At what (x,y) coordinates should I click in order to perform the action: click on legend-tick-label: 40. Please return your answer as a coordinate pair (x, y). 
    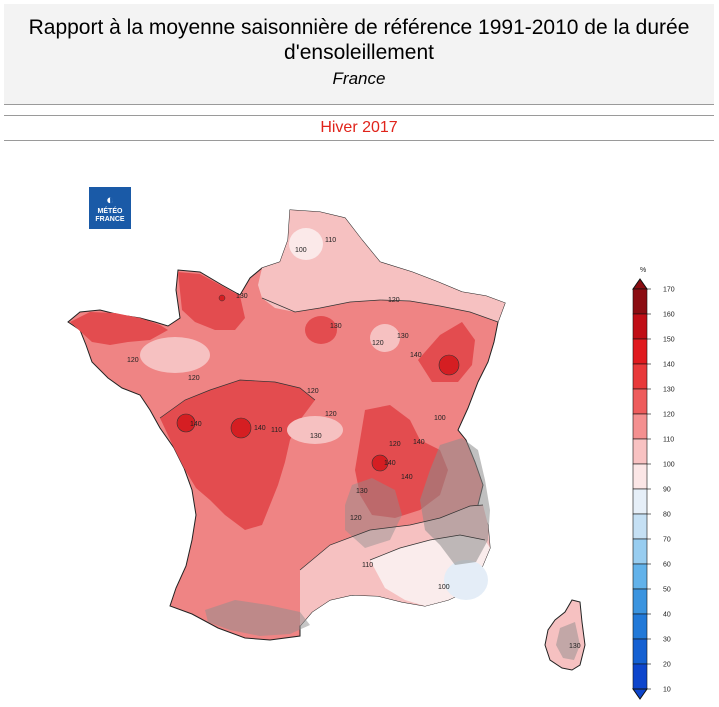
    Looking at the image, I should click on (667, 615).